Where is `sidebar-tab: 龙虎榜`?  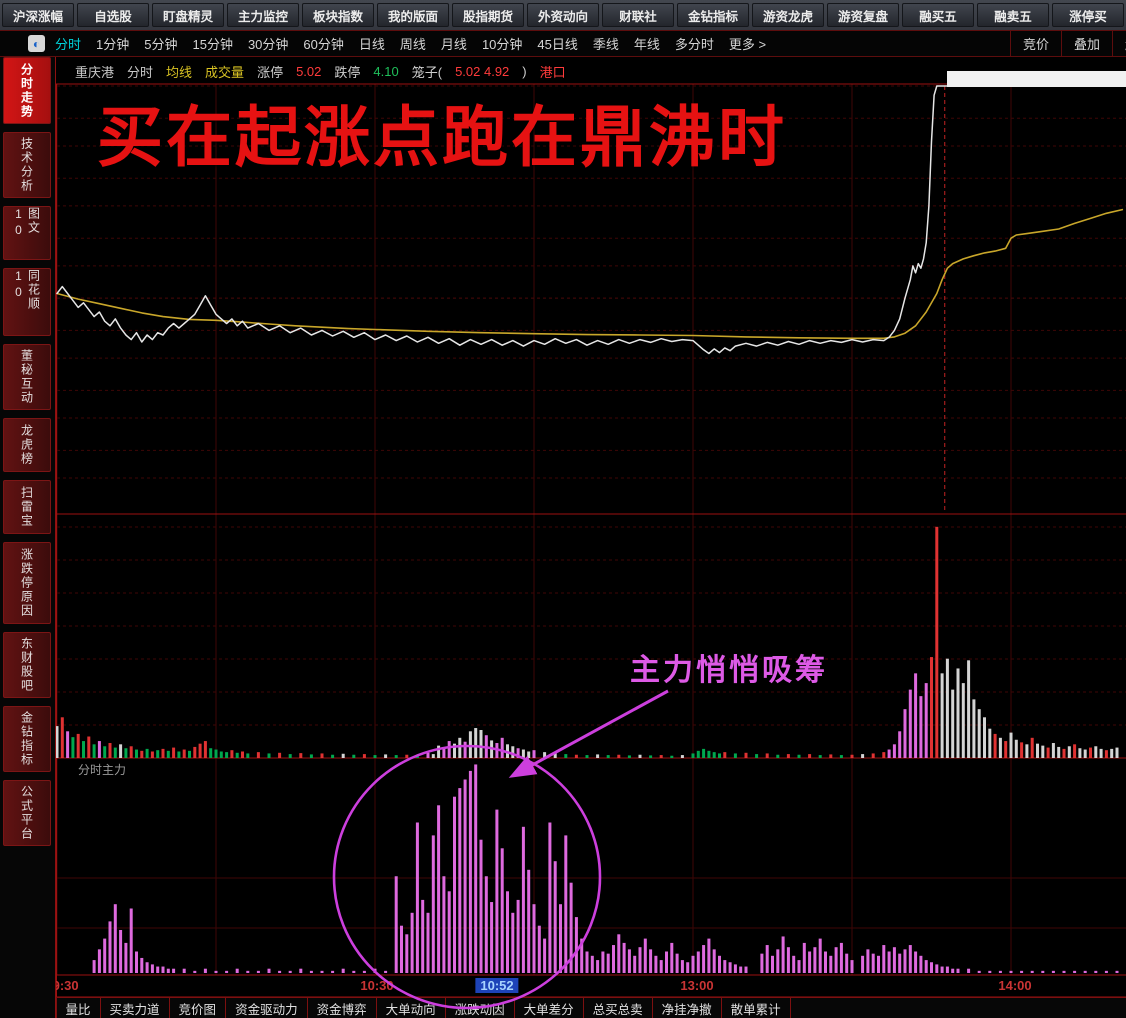
sidebar-tab: 龙虎榜 is located at coordinates (27, 445).